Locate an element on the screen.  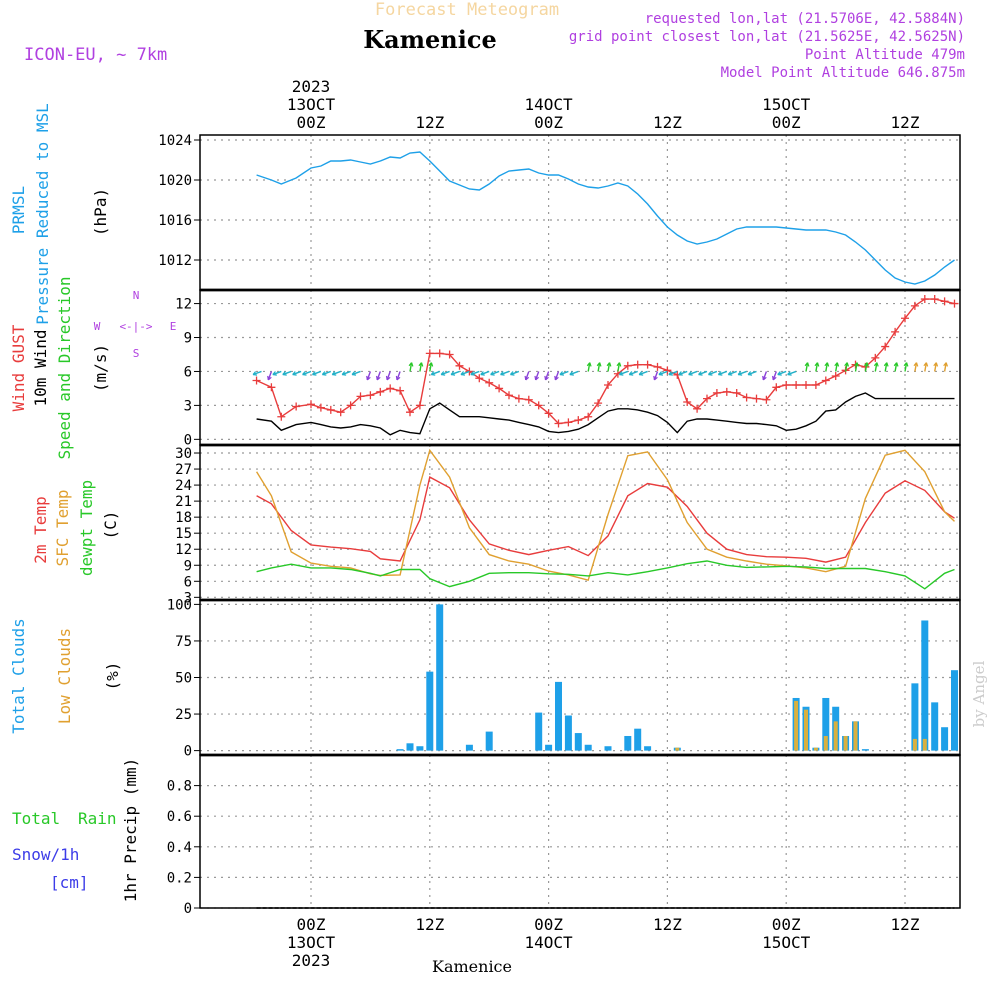
y-tick-label: 0.6 is located at coordinates (179, 817).